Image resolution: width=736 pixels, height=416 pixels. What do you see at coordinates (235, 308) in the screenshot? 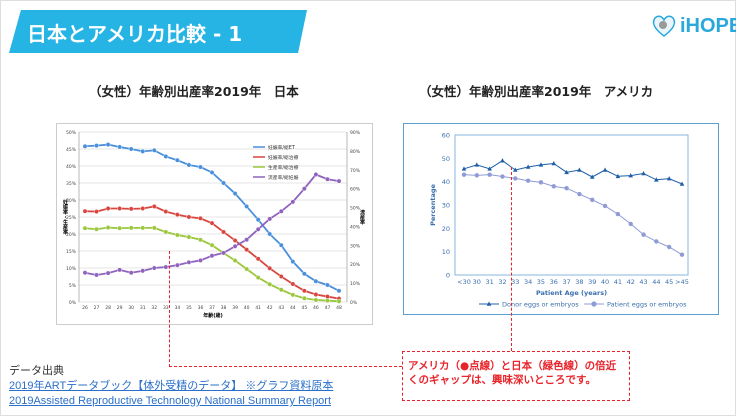
I see `x-tick-label: 39` at bounding box center [235, 308].